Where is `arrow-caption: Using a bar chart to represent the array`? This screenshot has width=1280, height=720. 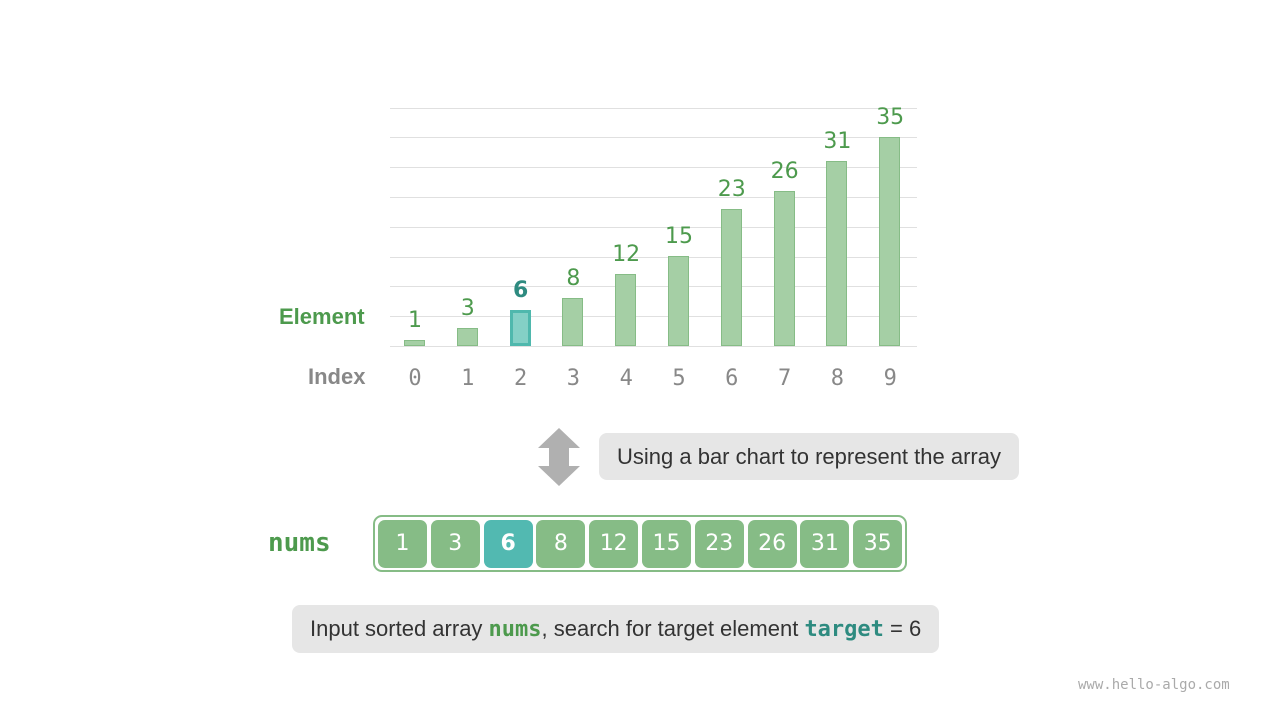
arrow-caption: Using a bar chart to represent the array is located at coordinates (809, 456).